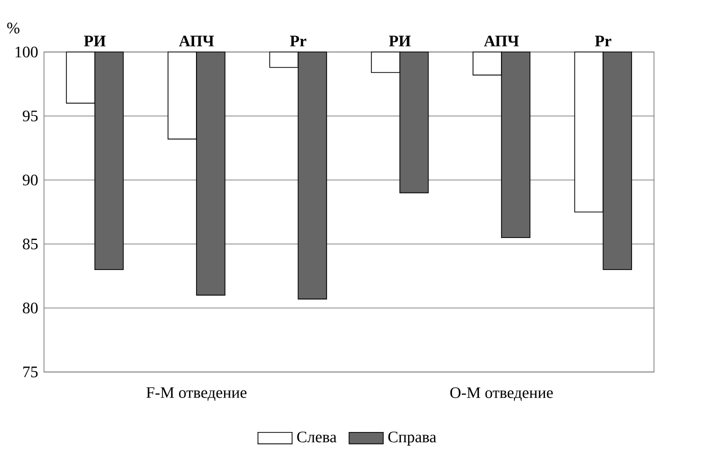 This screenshot has height=462, width=719. I want to click on y-tick-label: 80, so click(30, 308).